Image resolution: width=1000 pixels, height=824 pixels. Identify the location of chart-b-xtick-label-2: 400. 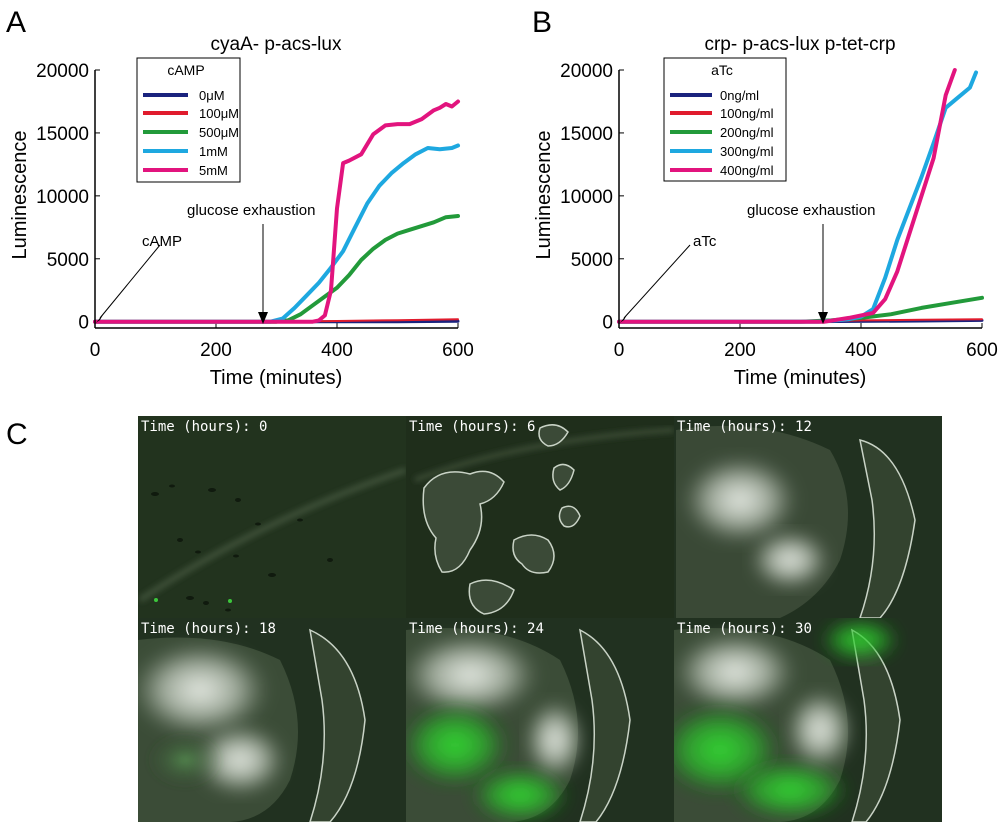
(861, 350).